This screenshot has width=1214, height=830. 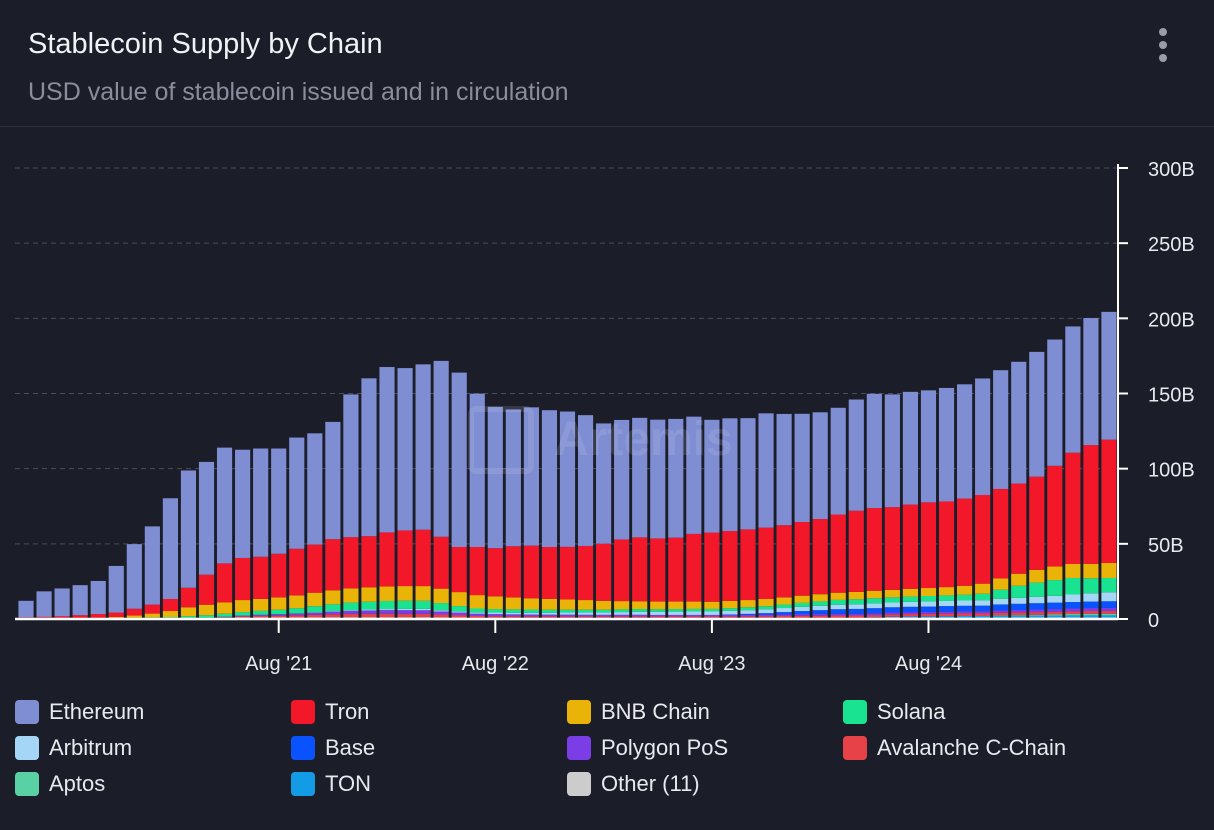 I want to click on legend-item: Solana, so click(x=894, y=712).